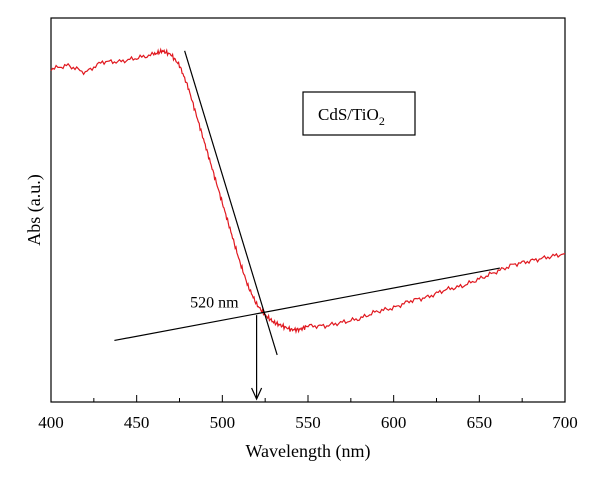  I want to click on baseline-tangent-line, so click(307, 304).